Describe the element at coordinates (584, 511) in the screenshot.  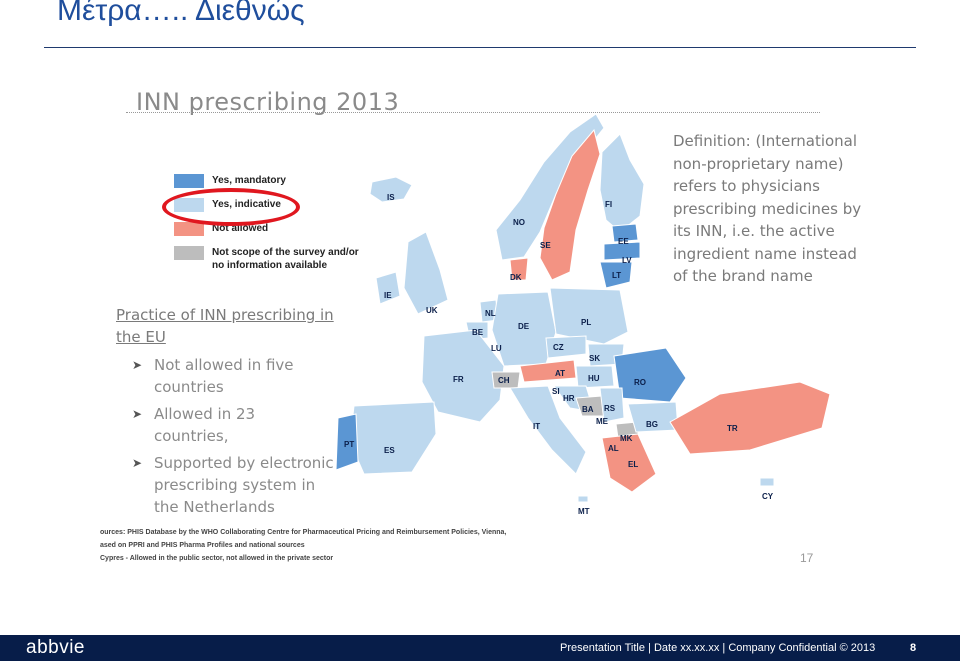
I see `country-label-MT: MT` at that location.